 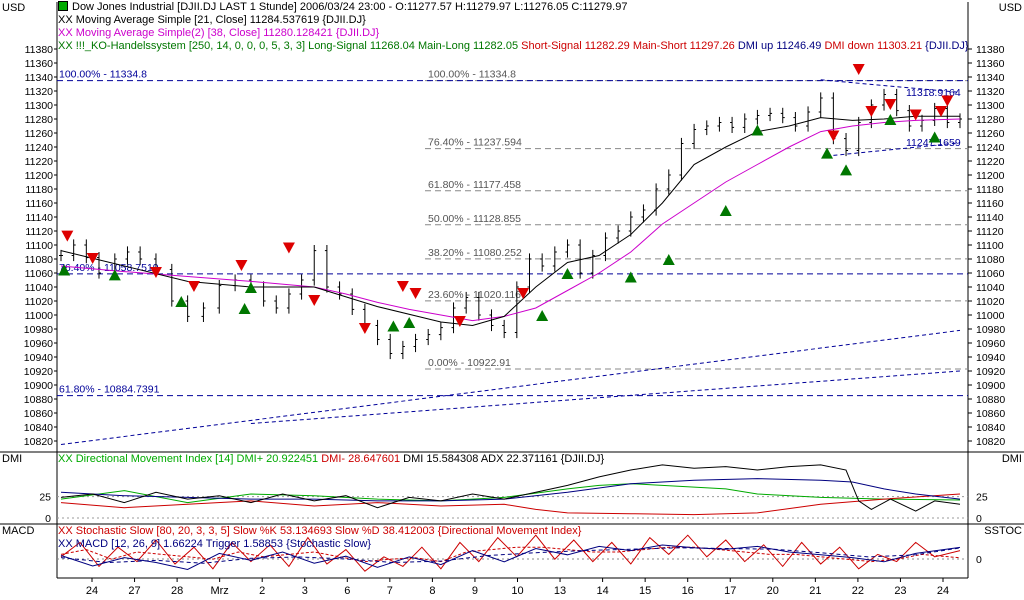 I want to click on x-tick-label: Mrz, so click(x=219, y=591).